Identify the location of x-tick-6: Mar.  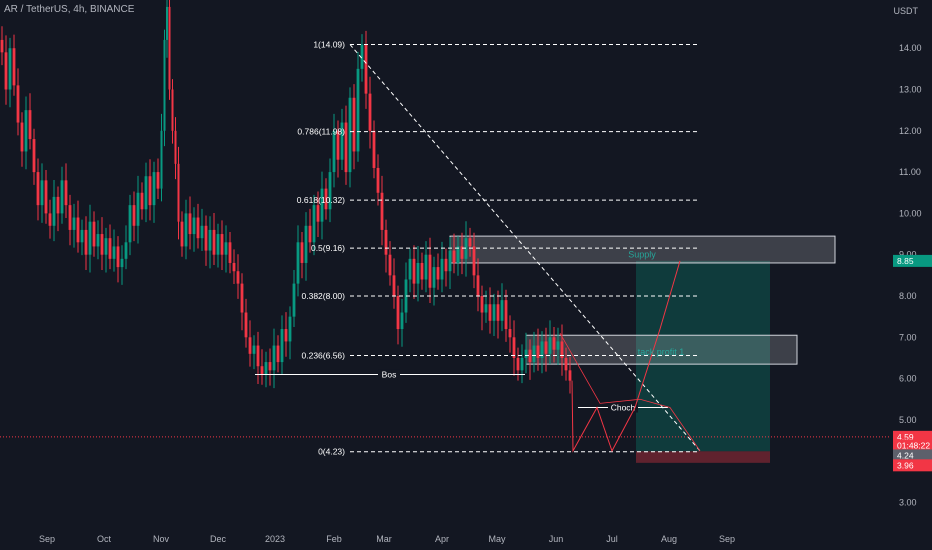
(384, 539).